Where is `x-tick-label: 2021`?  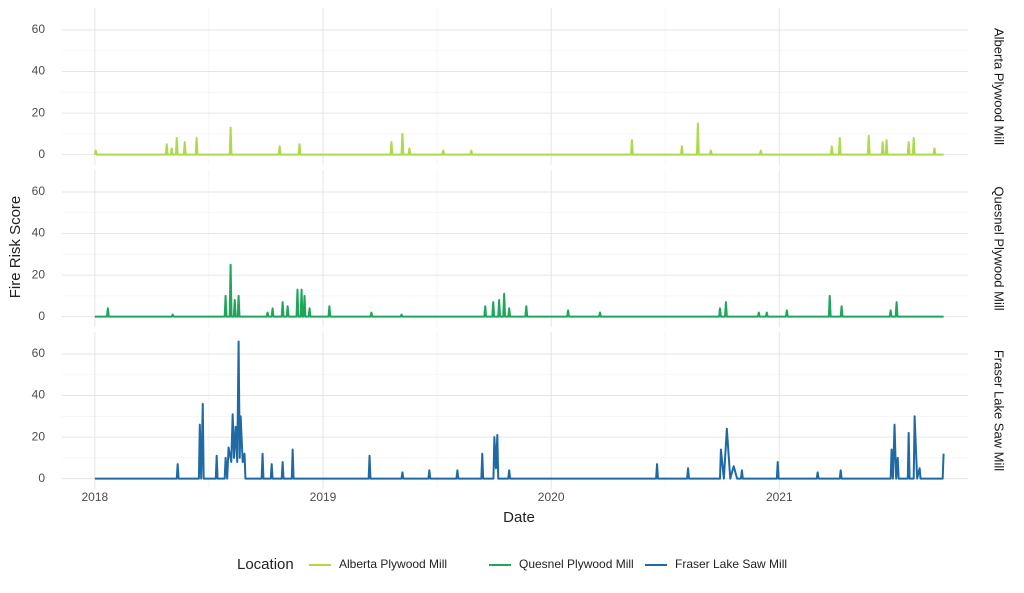 x-tick-label: 2021 is located at coordinates (779, 497).